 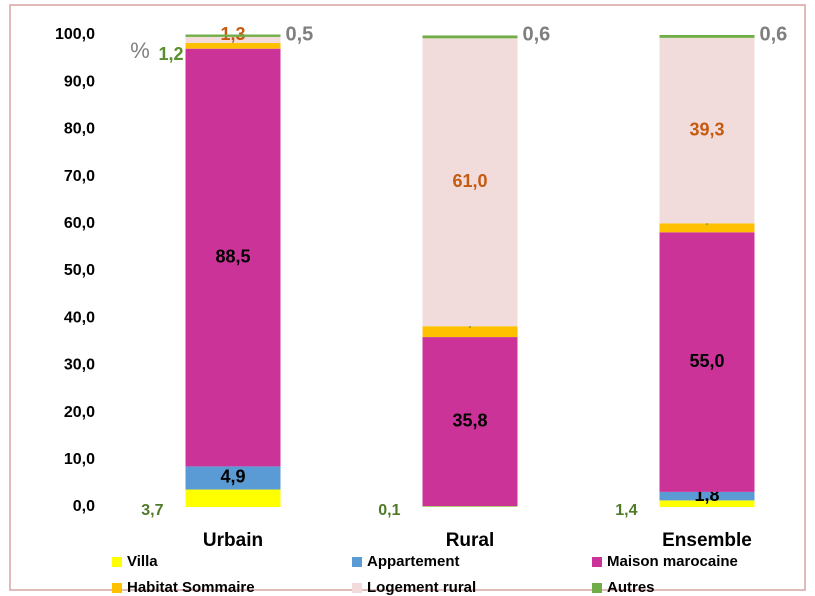 I want to click on legend-label: Autres, so click(x=631, y=587).